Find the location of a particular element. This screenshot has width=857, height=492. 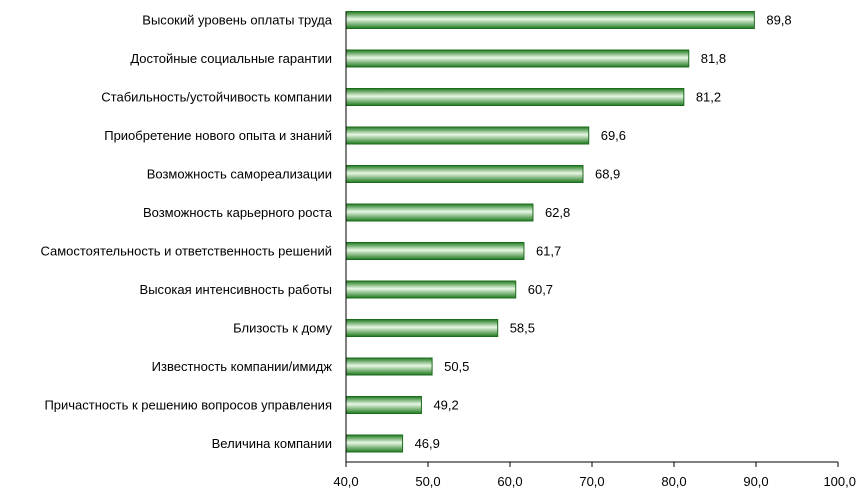

x-tick-label: 60,0 is located at coordinates (509, 481).